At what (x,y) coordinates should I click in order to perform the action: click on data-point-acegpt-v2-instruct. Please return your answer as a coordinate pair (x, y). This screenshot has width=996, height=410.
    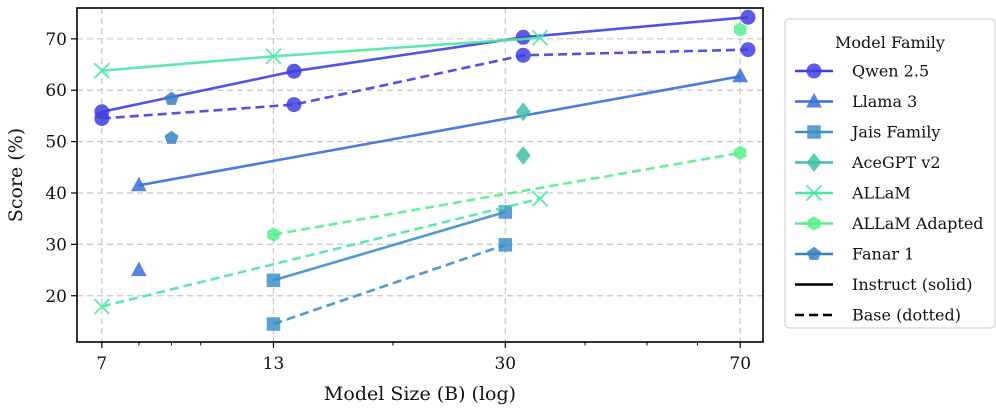
    Looking at the image, I should click on (523, 112).